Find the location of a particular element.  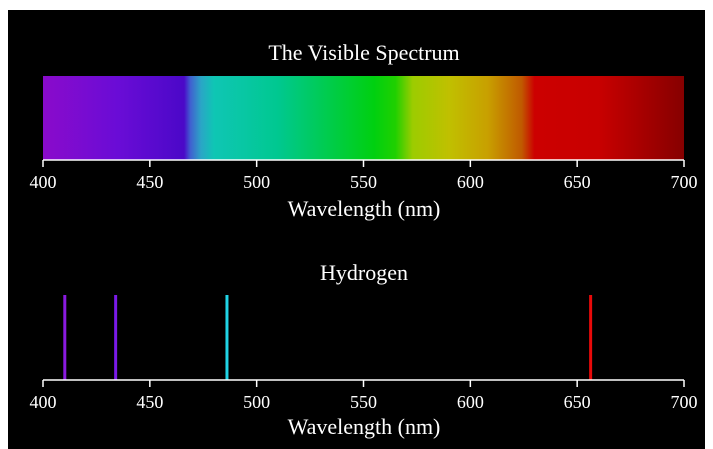

visible-spectrum-tick-label: 400 is located at coordinates (43, 182).